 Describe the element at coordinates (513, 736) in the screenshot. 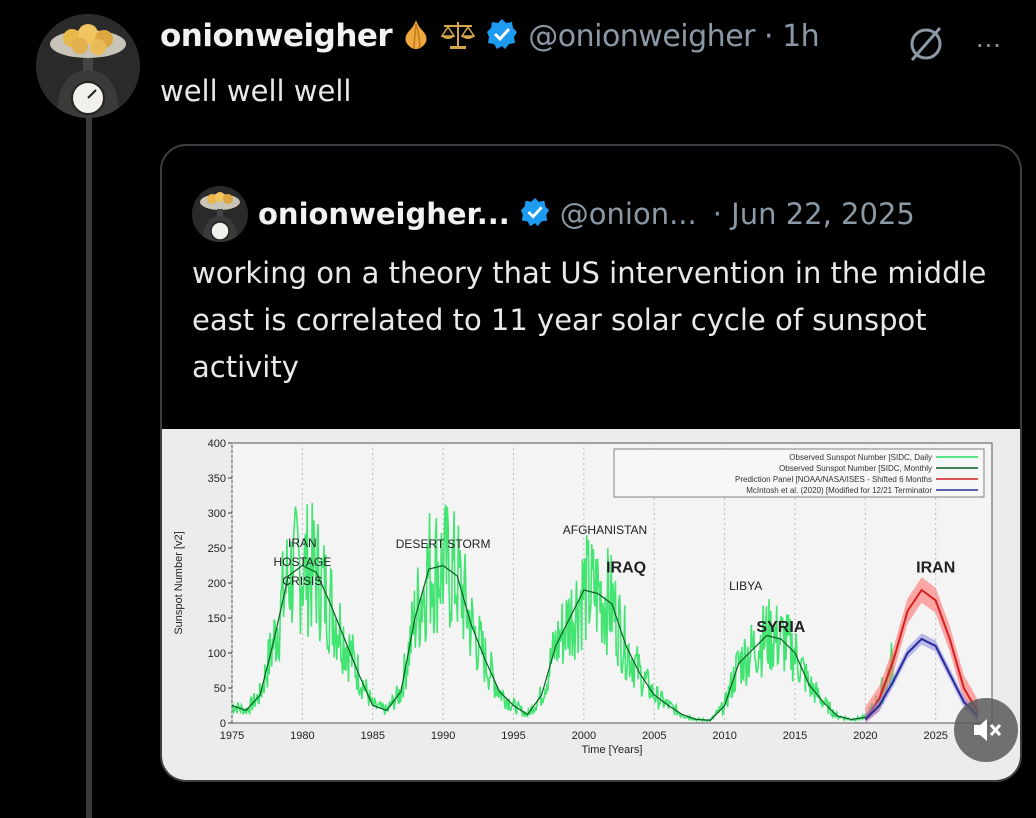

I see `x-tick-label: 1995` at that location.